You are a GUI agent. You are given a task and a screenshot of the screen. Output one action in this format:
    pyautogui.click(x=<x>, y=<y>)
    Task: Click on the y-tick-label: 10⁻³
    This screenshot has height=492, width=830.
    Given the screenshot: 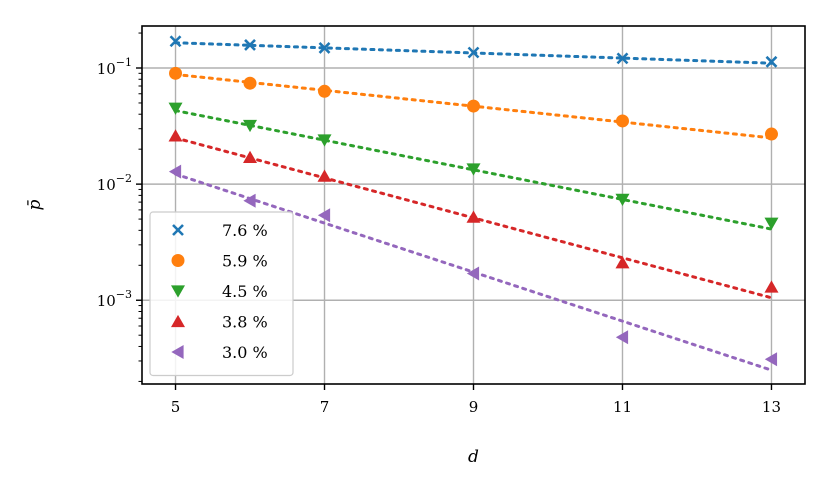 What is the action you would take?
    pyautogui.click(x=114, y=299)
    